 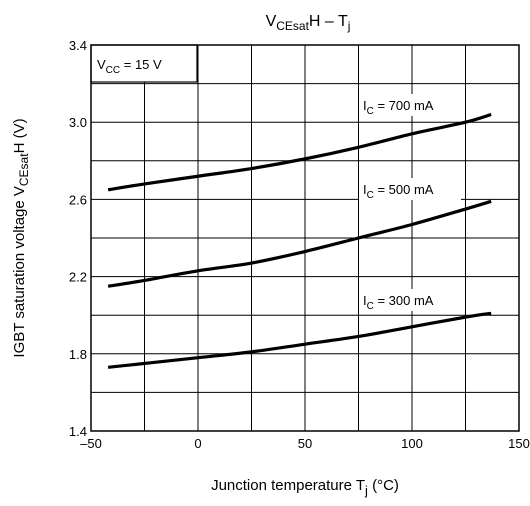 I want to click on series-label-300ma-main: I, so click(x=365, y=300).